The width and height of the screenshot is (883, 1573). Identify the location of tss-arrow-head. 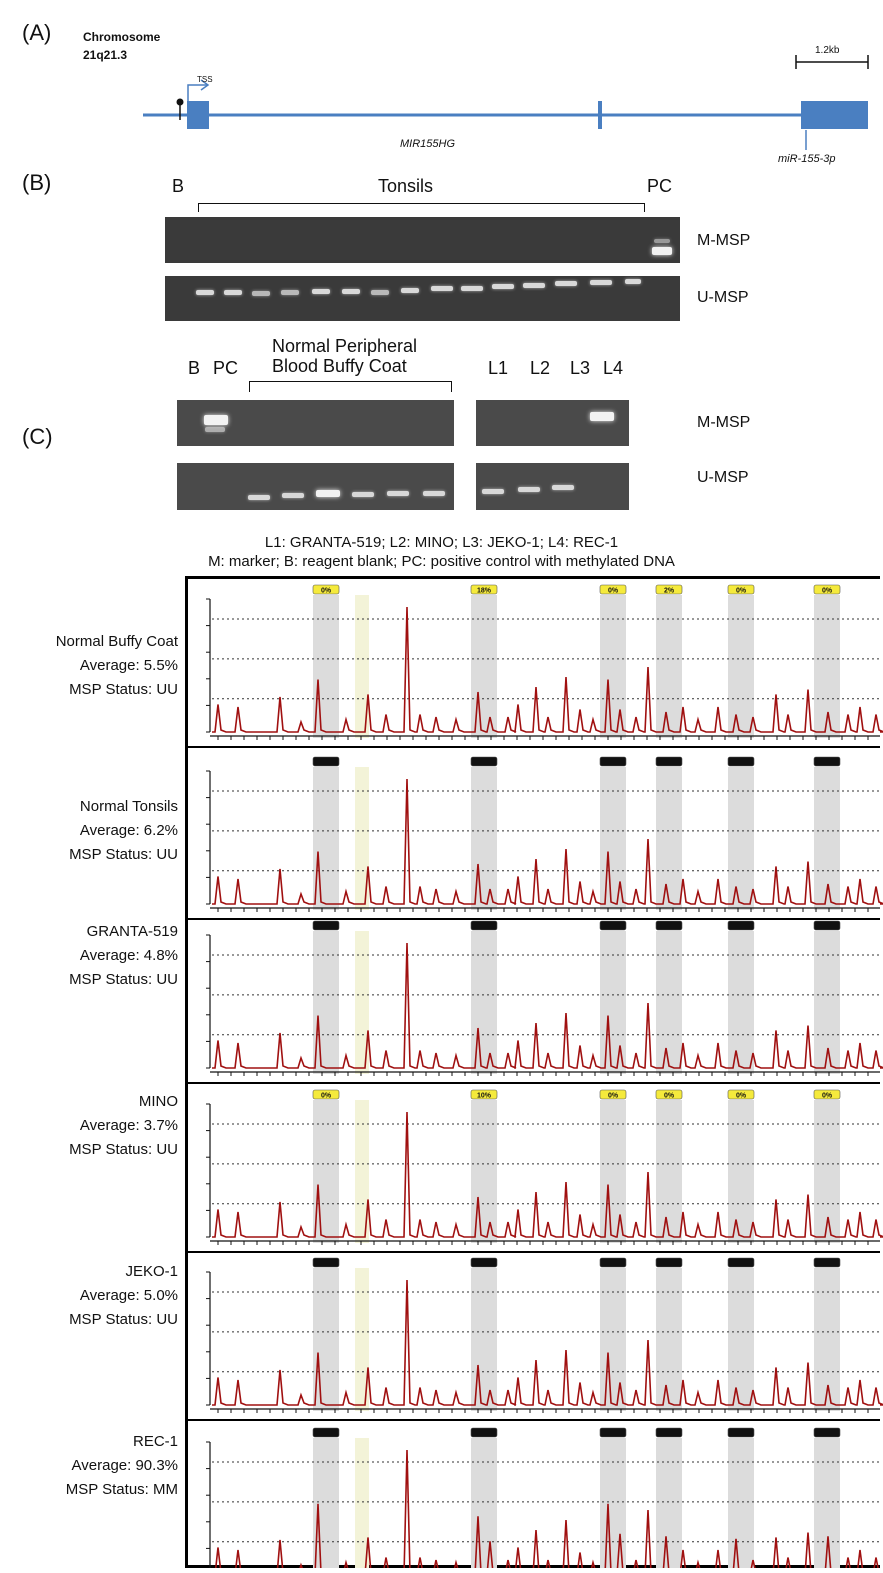
(205, 85).